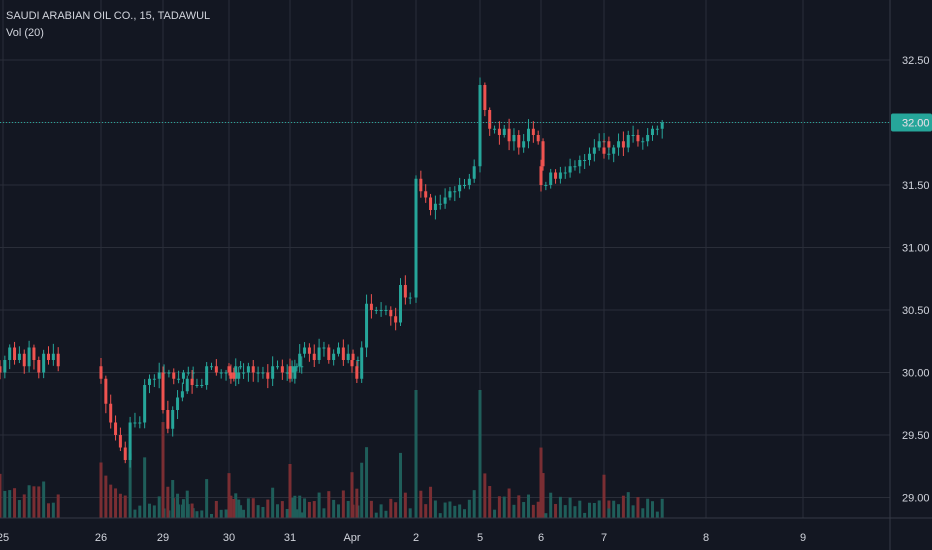 This screenshot has width=932, height=550. I want to click on price-tick-label: 32.50, so click(916, 61).